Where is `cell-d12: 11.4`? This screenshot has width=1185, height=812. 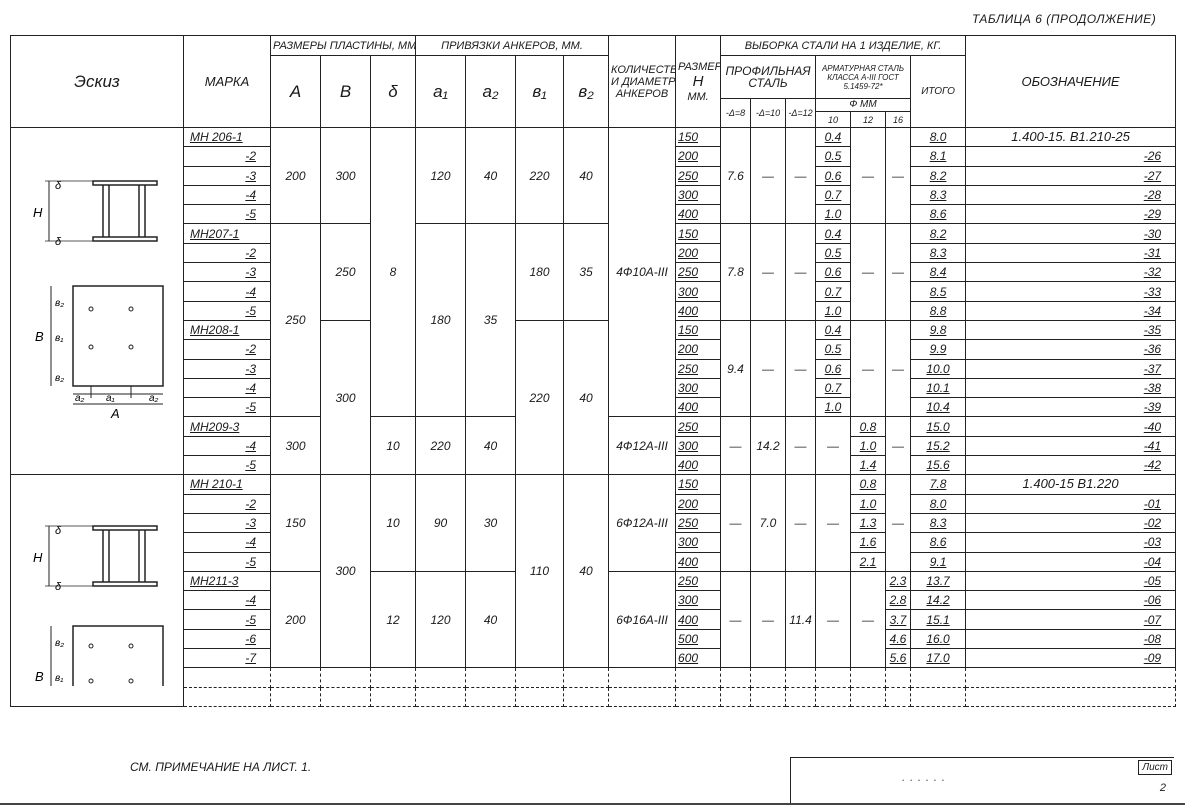
cell-d12: 11.4 is located at coordinates (801, 619).